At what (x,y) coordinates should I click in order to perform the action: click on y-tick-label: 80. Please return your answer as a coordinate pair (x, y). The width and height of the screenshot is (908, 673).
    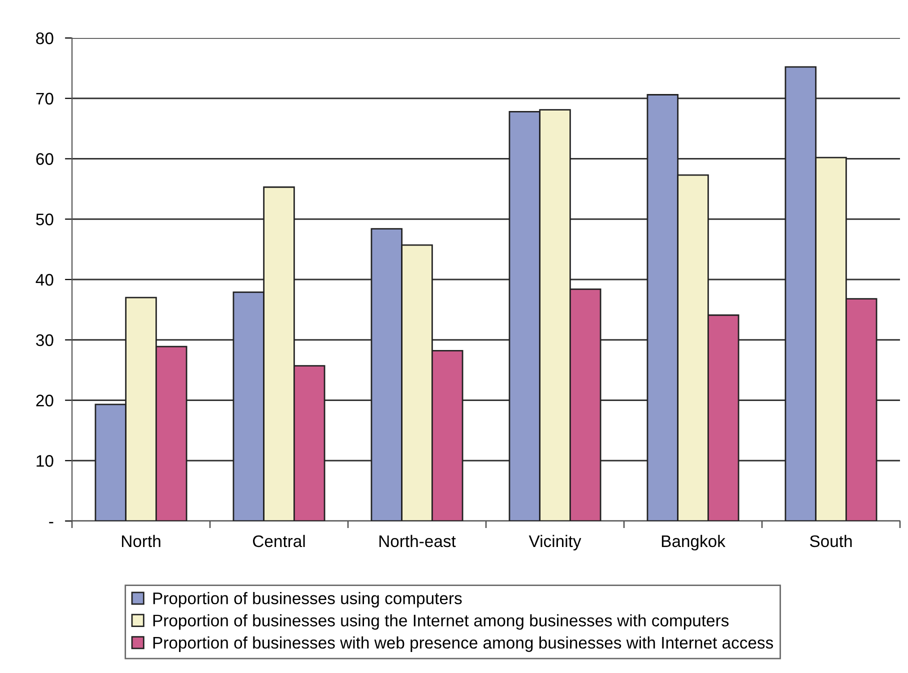
    Looking at the image, I should click on (45, 38).